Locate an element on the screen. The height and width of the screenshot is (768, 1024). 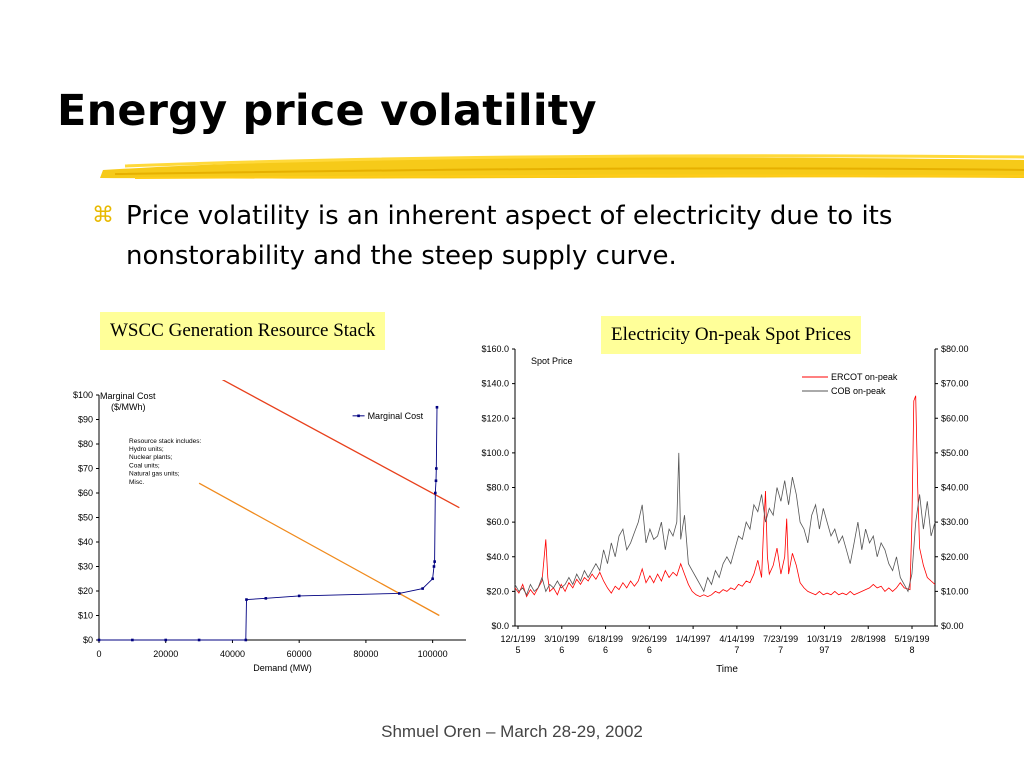
footer: Shmuel Oren – March 28-29, 2002 is located at coordinates (512, 731).